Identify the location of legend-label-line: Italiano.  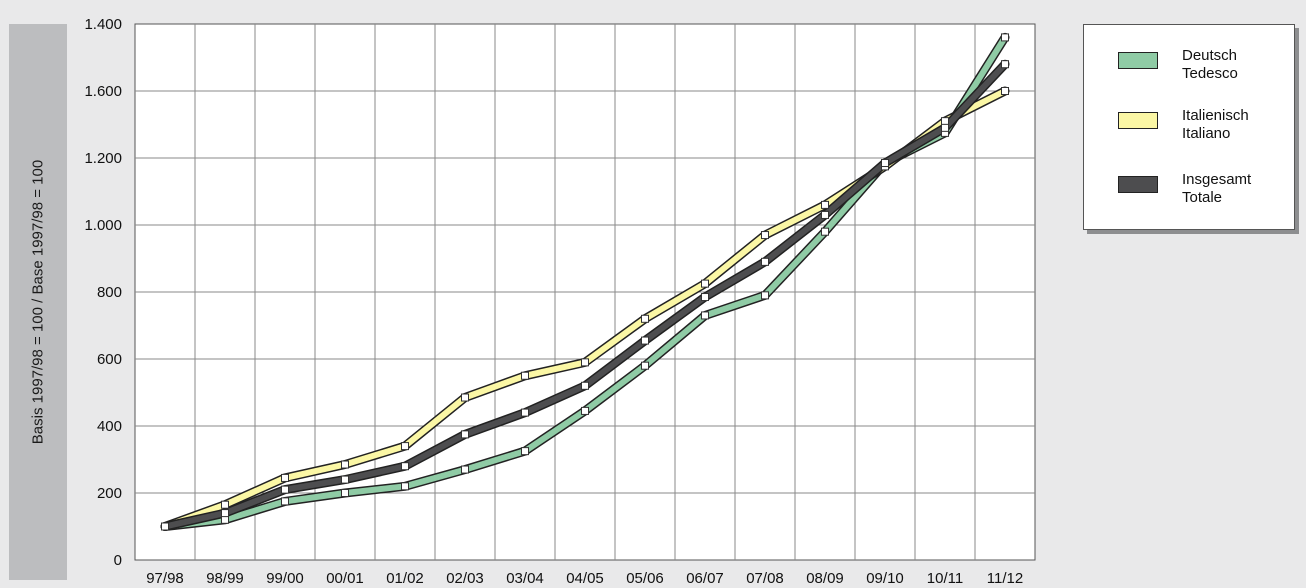
(1206, 133).